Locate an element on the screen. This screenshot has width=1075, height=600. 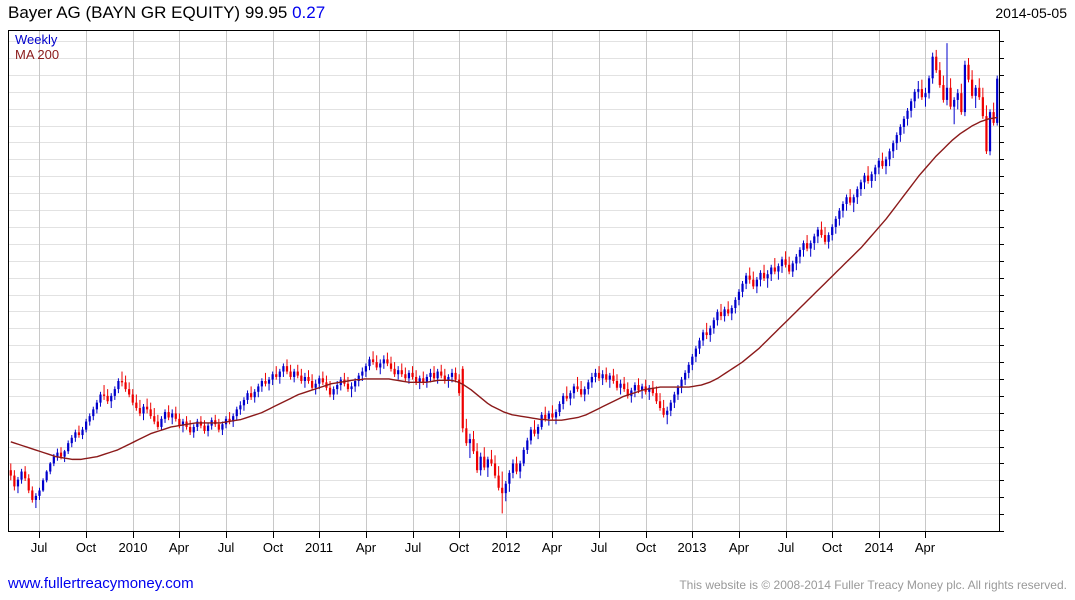
x-axis-label: 2011 is located at coordinates (319, 547).